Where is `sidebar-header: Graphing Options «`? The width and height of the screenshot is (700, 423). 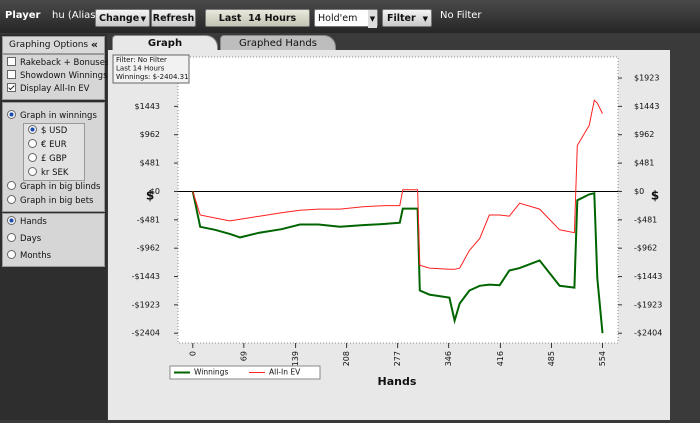 sidebar-header: Graphing Options « is located at coordinates (53, 45).